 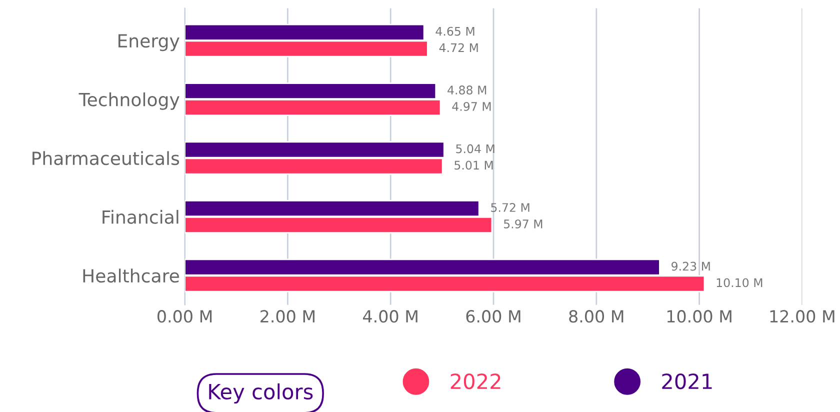 What do you see at coordinates (475, 149) in the screenshot?
I see `data-label: 5.04 M` at bounding box center [475, 149].